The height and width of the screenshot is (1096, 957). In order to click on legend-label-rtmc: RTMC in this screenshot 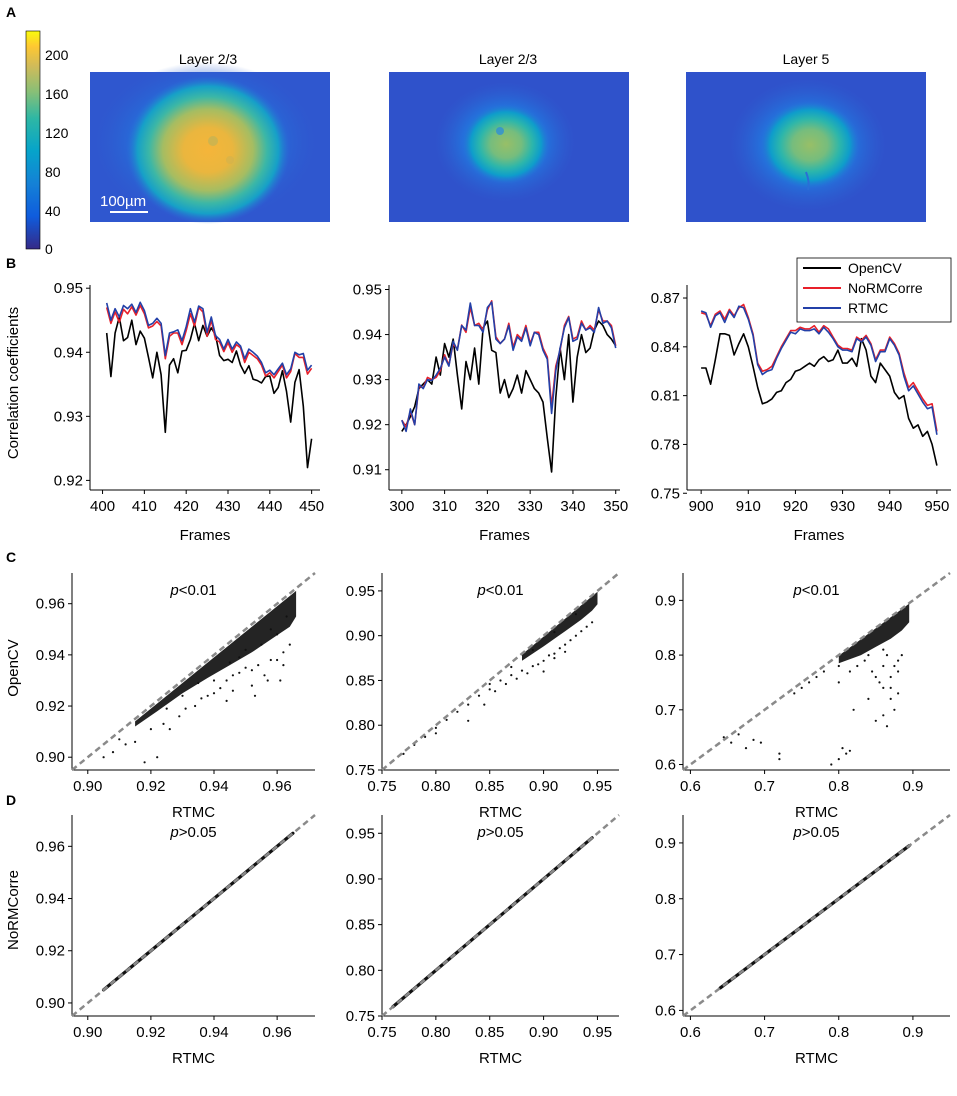, I will do `click(868, 308)`.